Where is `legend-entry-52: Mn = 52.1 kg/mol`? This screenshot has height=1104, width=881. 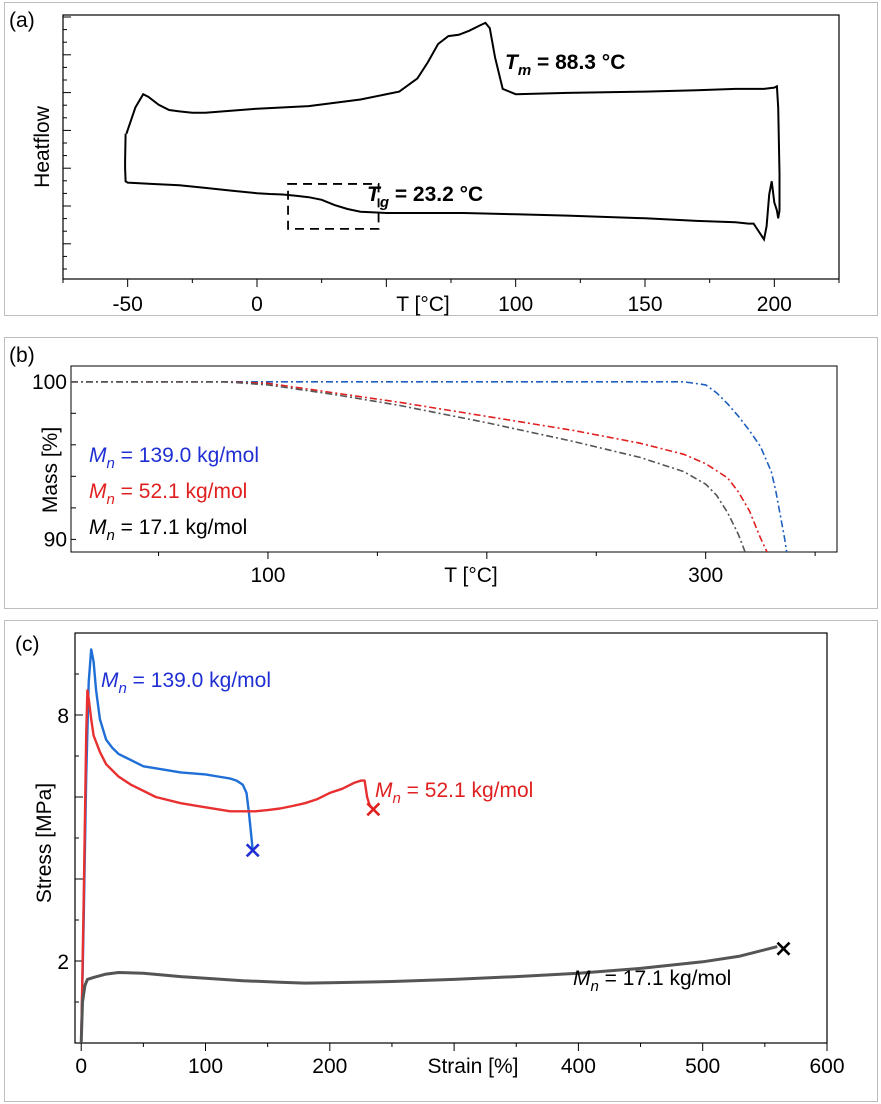 legend-entry-52: Mn = 52.1 kg/mol is located at coordinates (168, 494).